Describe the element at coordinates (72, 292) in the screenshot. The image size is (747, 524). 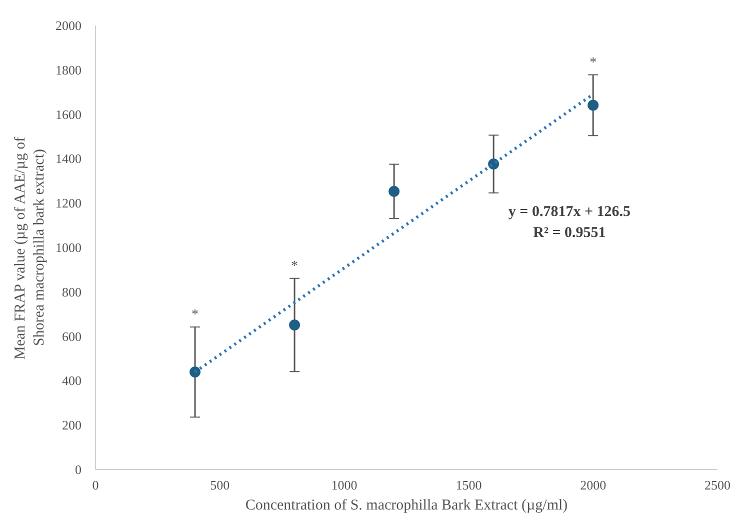
I see `y-tick-label: 800` at that location.